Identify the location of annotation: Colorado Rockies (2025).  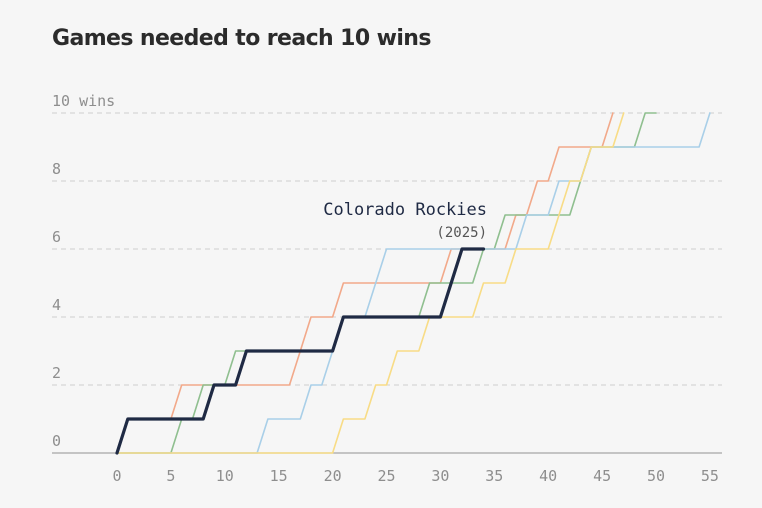
(405, 220).